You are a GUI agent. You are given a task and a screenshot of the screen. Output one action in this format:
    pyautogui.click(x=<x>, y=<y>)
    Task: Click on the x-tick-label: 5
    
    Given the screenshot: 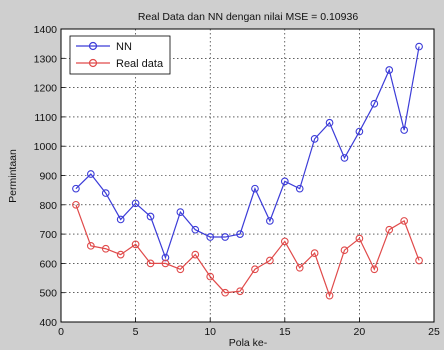 What is the action you would take?
    pyautogui.click(x=136, y=332)
    